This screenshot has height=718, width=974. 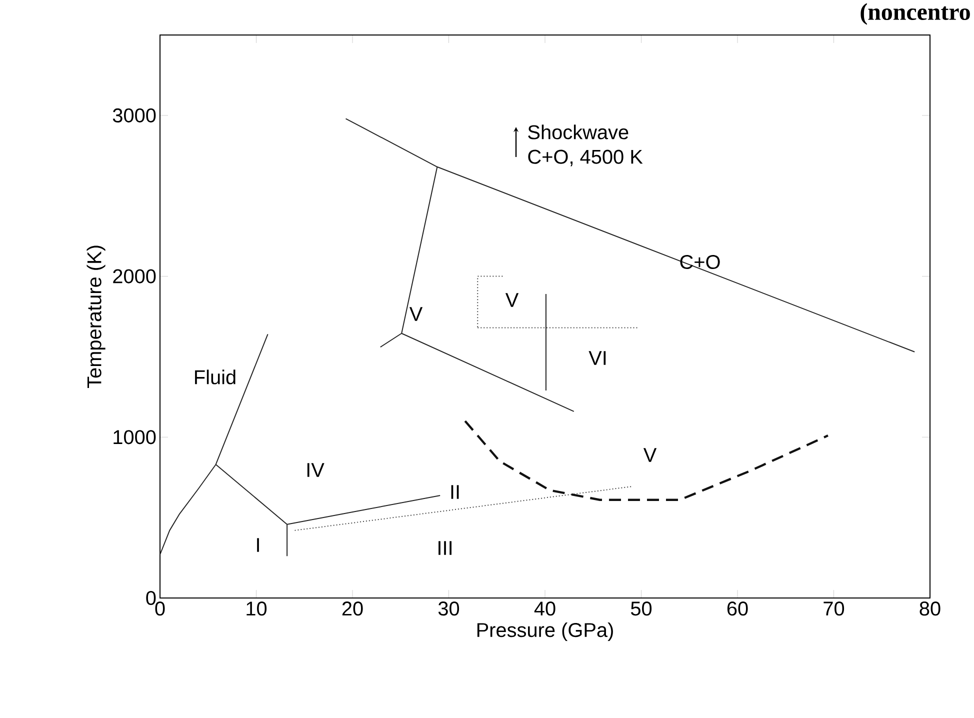 I want to click on annotation: I, so click(x=258, y=545).